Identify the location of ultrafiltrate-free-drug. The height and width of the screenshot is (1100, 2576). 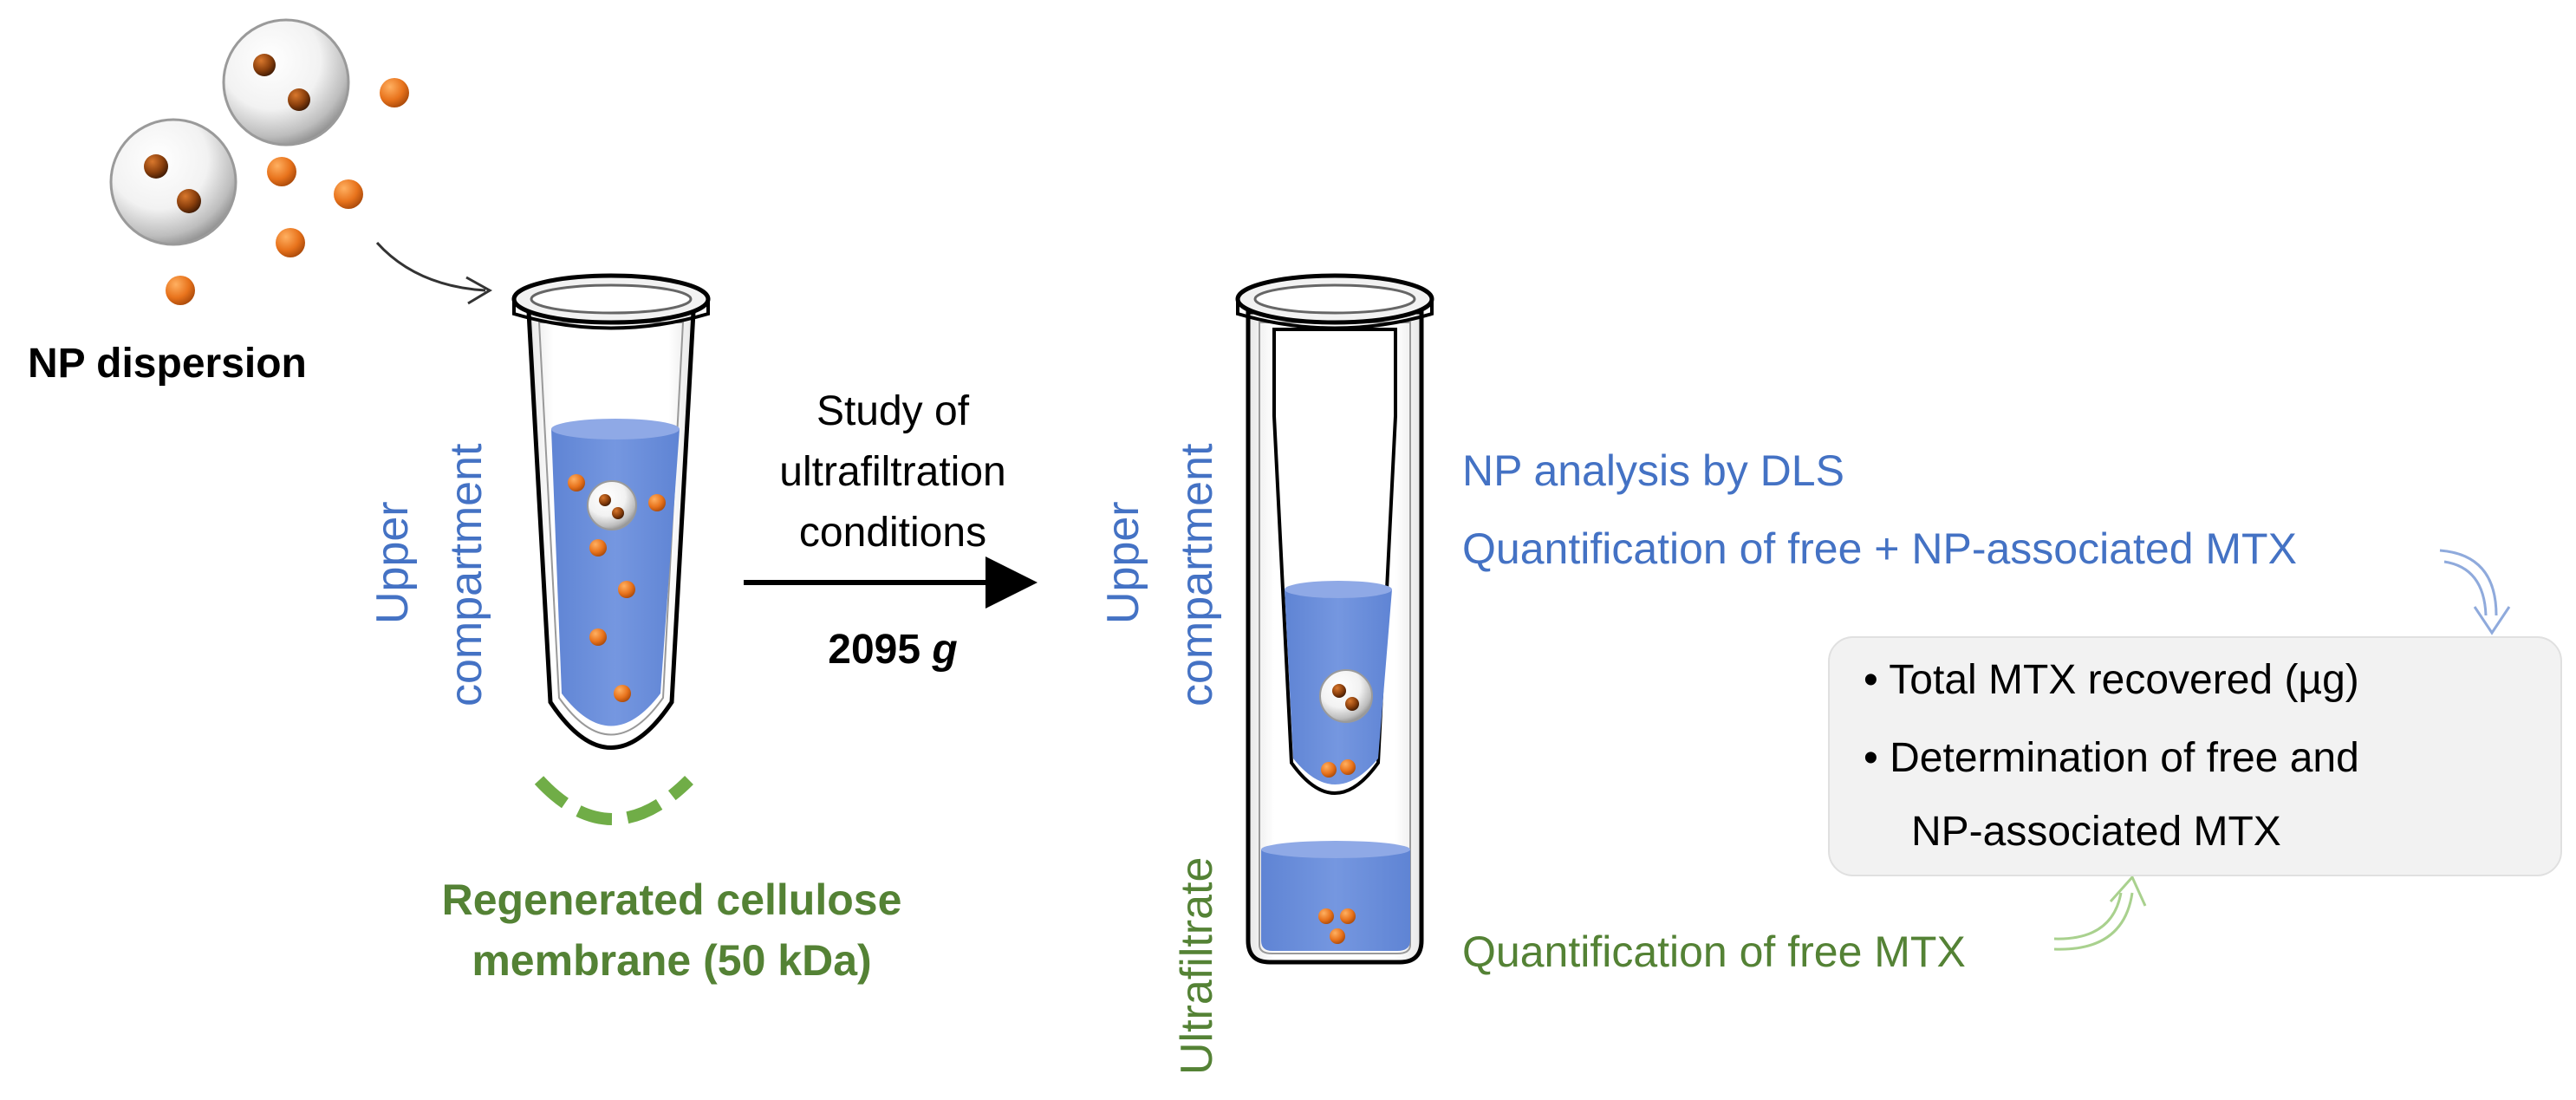
(1337, 926).